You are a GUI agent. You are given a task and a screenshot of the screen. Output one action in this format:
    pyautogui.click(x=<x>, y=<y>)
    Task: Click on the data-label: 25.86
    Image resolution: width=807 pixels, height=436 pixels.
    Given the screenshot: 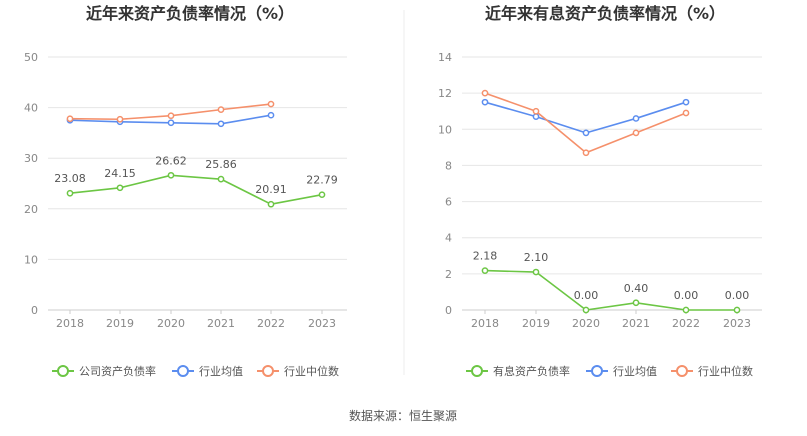 What is the action you would take?
    pyautogui.click(x=221, y=164)
    